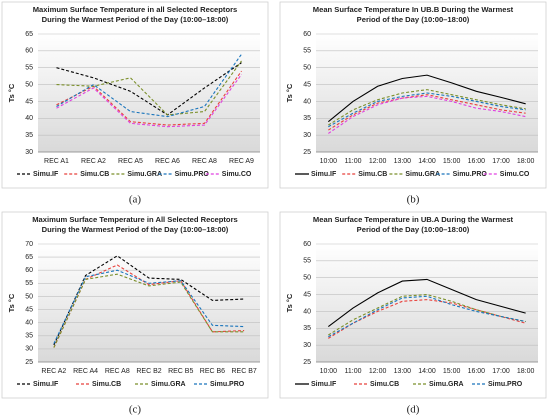  I want to click on x-tick-label: 17:00, so click(501, 371).